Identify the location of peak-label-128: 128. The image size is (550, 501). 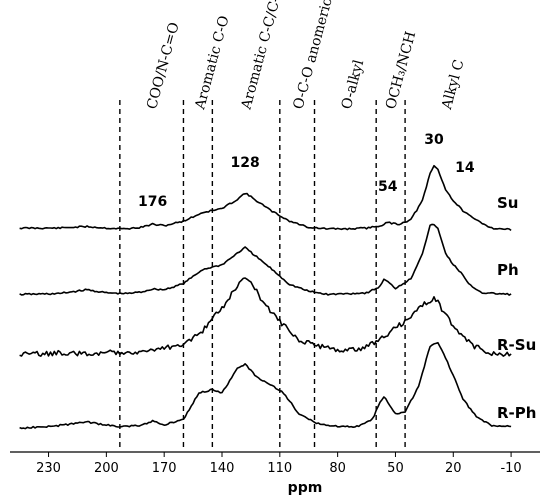
(245, 163).